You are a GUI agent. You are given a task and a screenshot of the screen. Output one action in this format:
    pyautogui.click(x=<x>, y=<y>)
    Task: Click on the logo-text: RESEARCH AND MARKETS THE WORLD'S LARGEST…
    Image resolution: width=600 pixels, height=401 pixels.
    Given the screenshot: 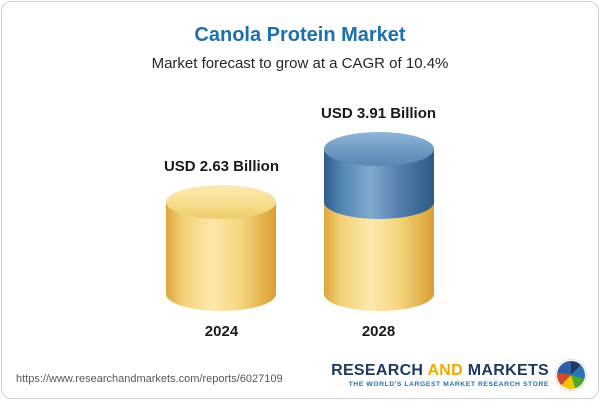 What is the action you would take?
    pyautogui.click(x=440, y=375)
    